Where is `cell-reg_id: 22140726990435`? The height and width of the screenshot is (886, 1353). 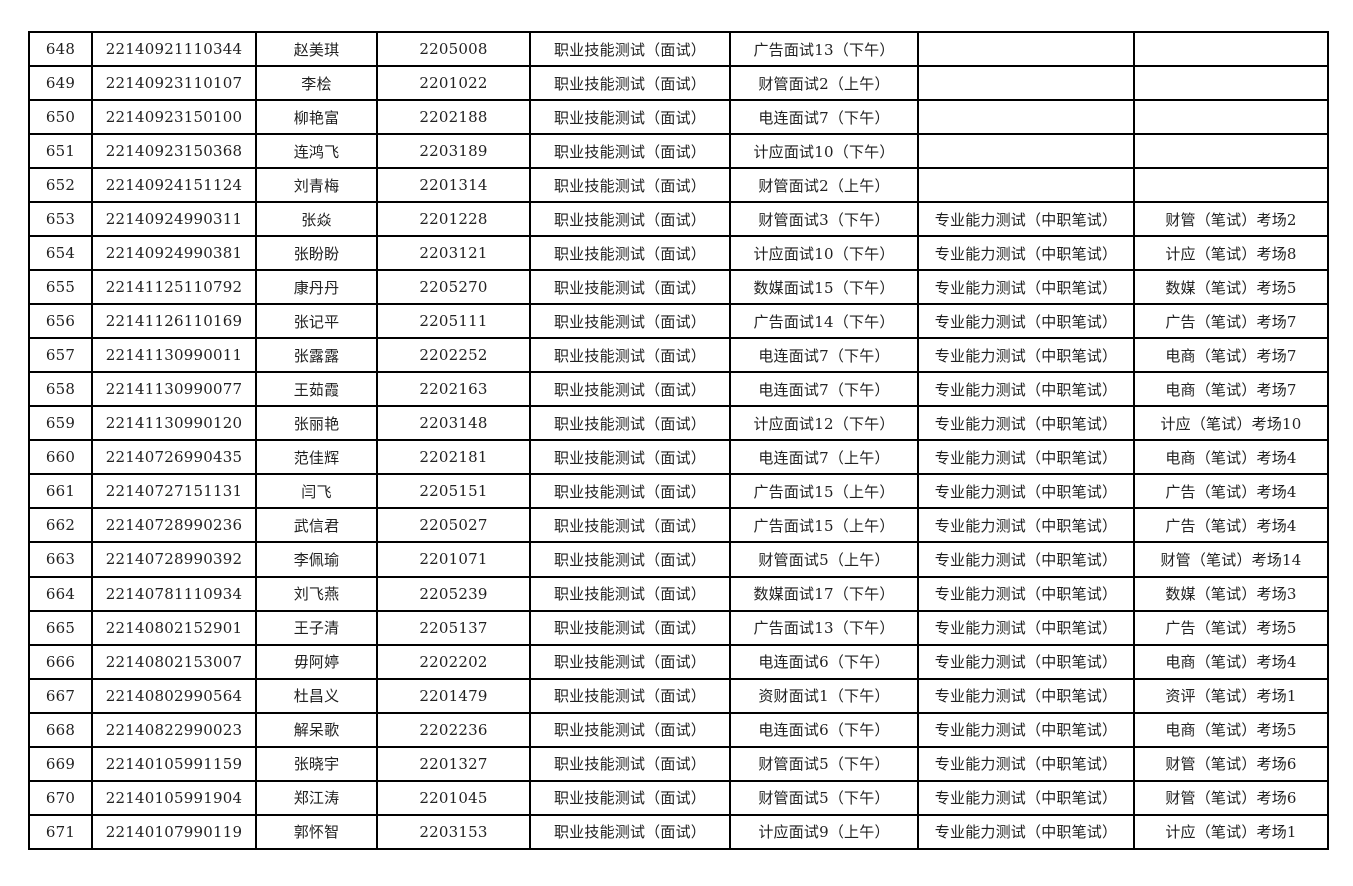 cell-reg_id: 22140726990435 is located at coordinates (174, 457).